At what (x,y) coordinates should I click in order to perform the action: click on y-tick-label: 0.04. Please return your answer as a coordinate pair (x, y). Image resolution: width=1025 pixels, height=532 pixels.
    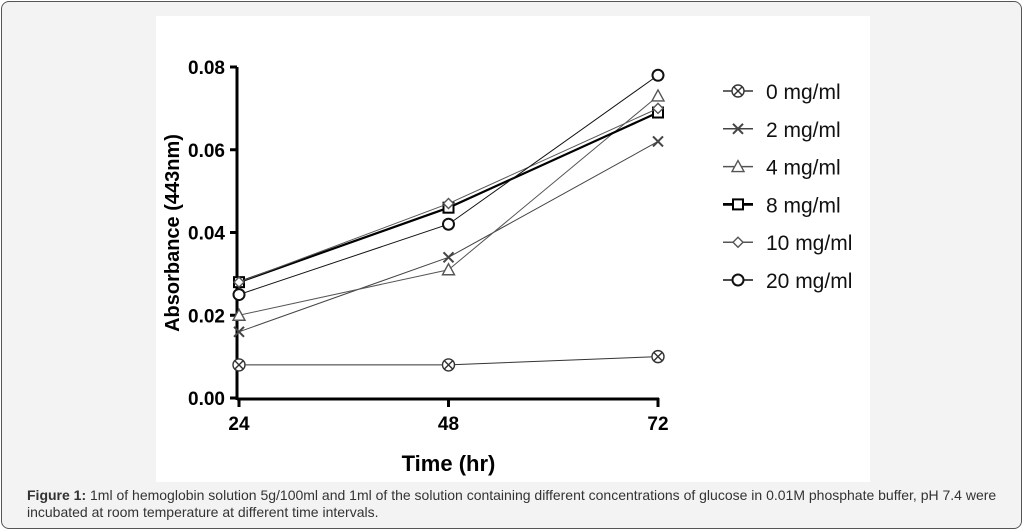
    Looking at the image, I should click on (206, 234).